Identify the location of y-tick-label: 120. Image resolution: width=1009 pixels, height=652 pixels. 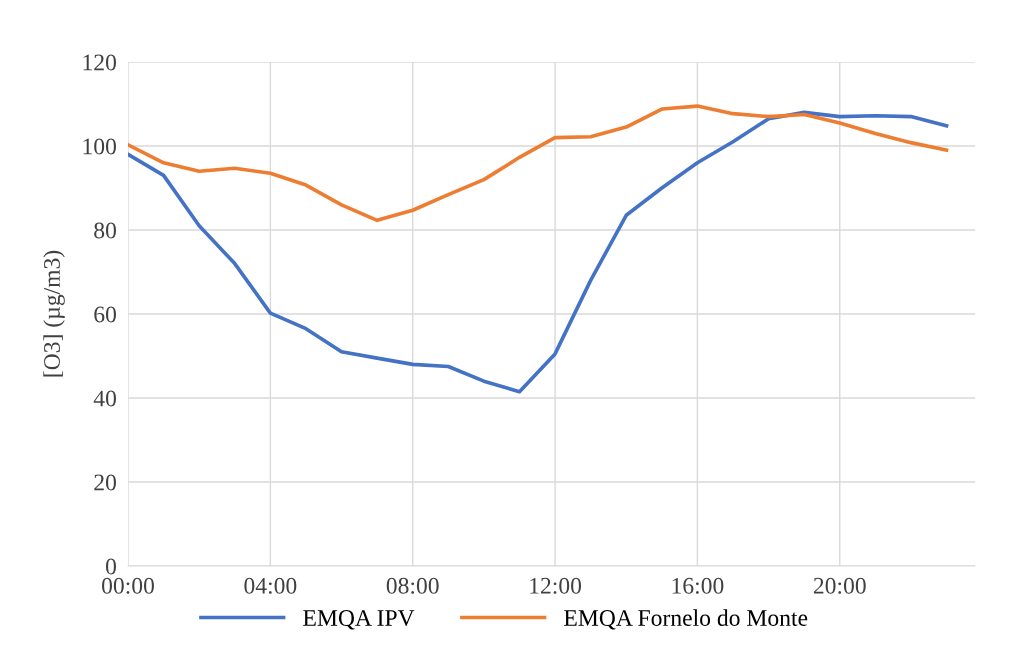
(99, 62).